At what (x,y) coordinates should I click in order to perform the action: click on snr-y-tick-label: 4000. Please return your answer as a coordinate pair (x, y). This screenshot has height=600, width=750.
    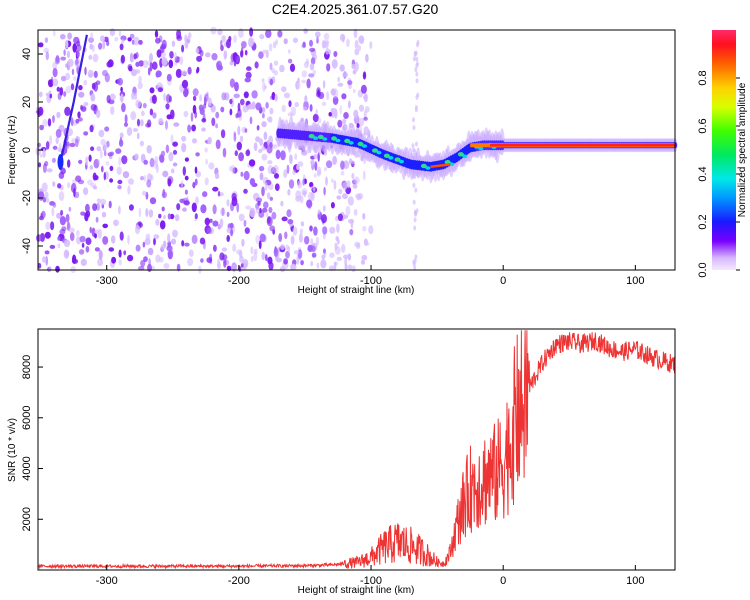
    Looking at the image, I should click on (27, 468).